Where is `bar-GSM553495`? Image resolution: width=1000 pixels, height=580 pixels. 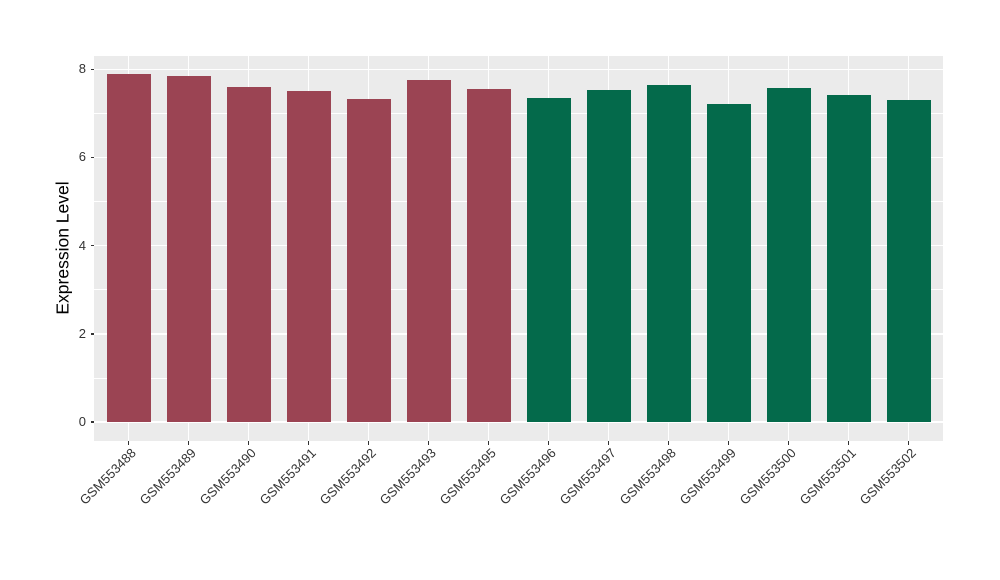 bar-GSM553495 is located at coordinates (488, 255).